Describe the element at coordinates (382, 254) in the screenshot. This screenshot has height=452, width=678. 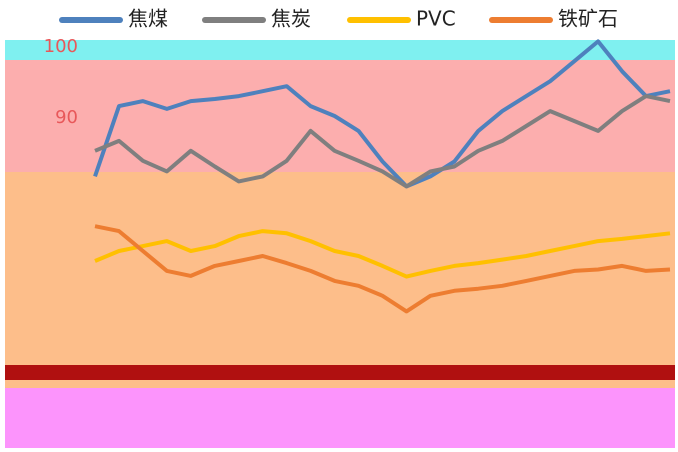
I see `series-line` at that location.